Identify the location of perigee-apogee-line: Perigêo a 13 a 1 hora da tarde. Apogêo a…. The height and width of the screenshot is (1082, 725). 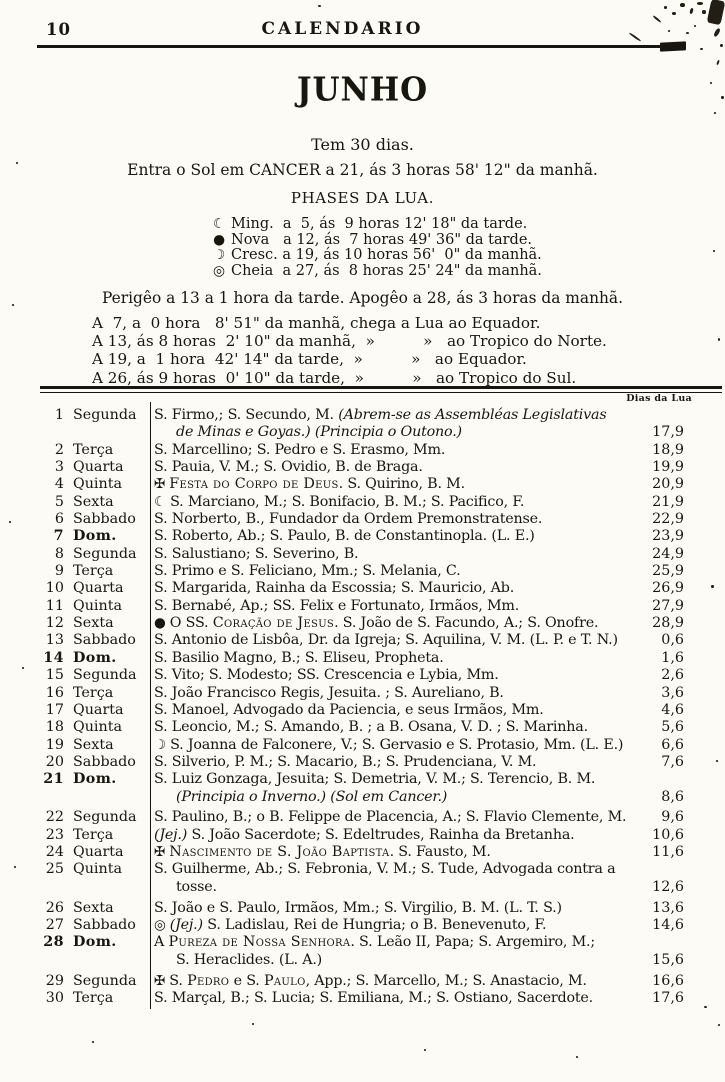
(362, 298).